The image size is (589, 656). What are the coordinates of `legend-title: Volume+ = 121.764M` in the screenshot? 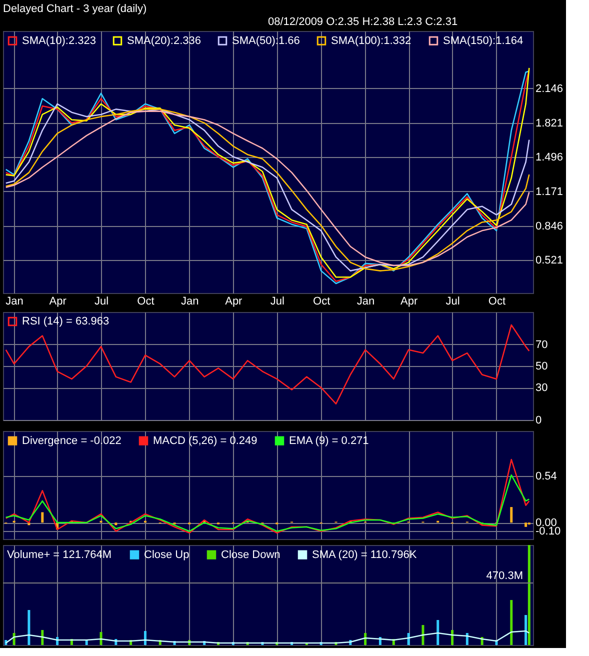 It's located at (59, 555).